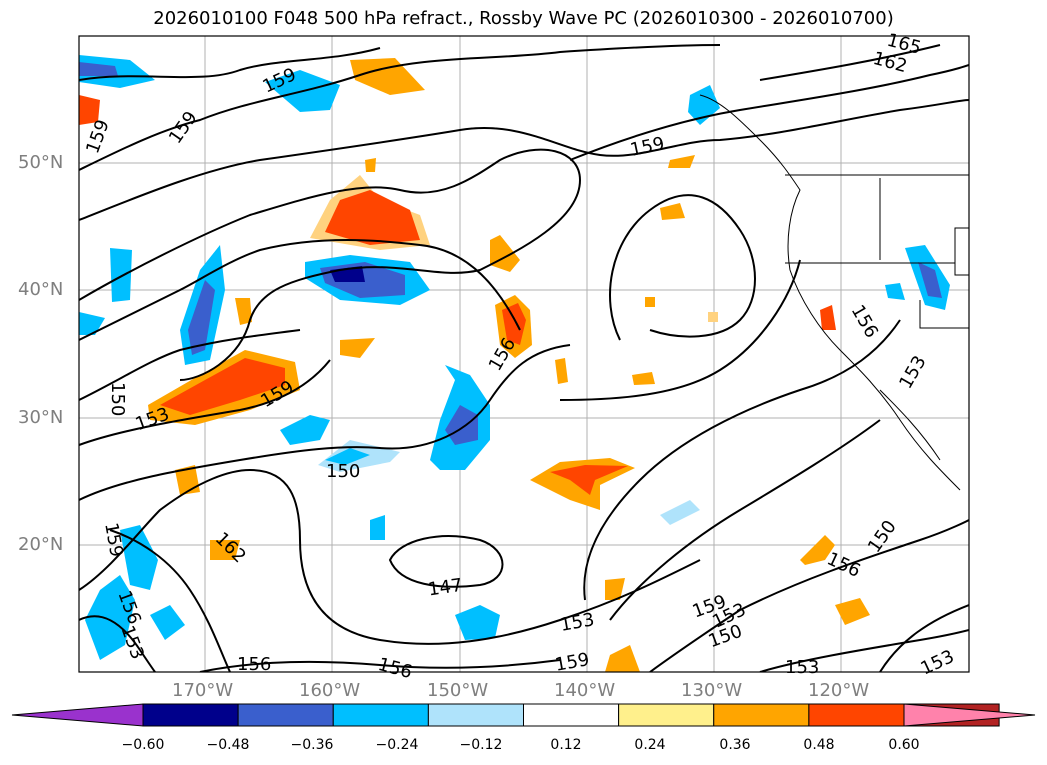 The width and height of the screenshot is (1047, 765). What do you see at coordinates (77, 715) in the screenshot?
I see `colorbar-extend-min` at bounding box center [77, 715].